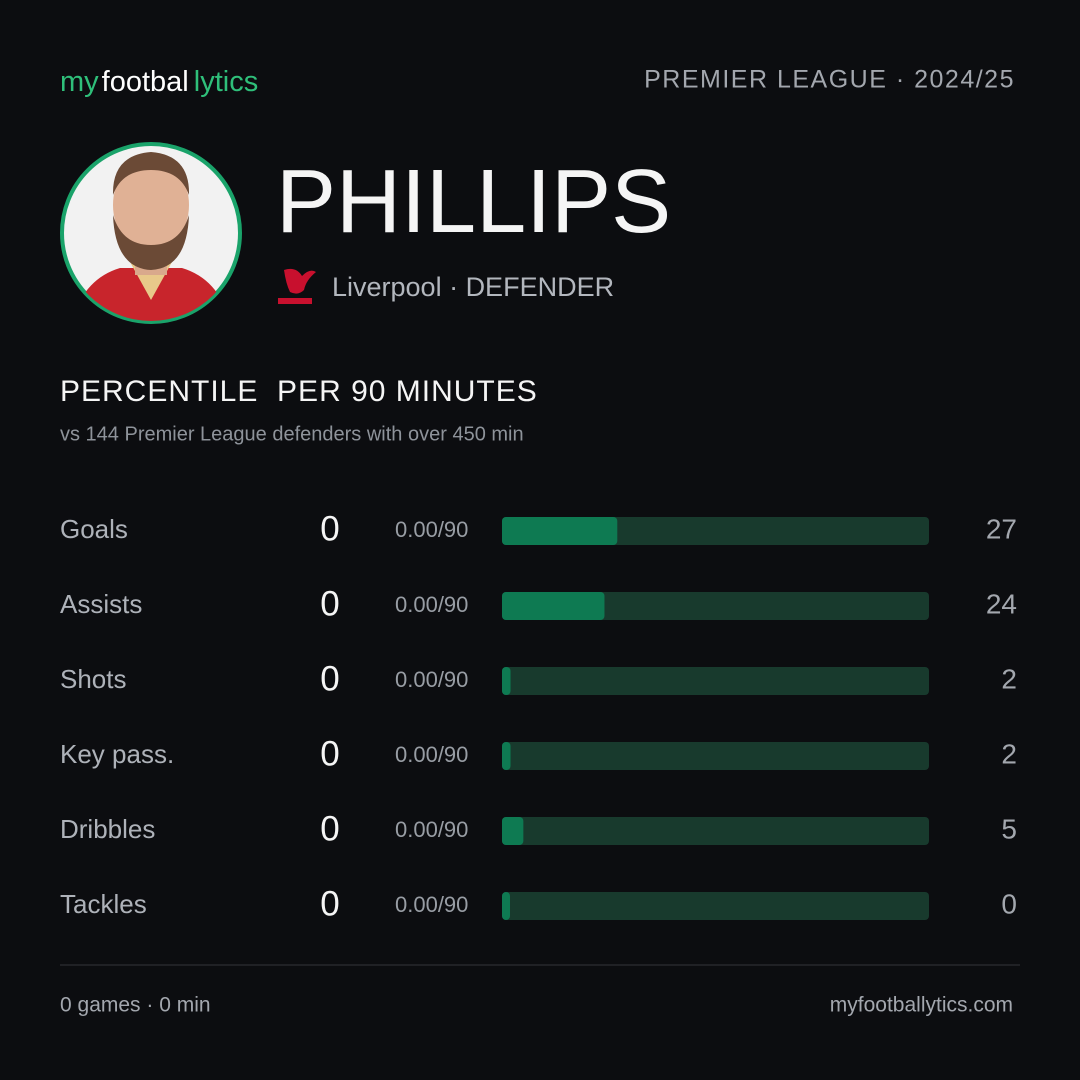 This screenshot has width=1080, height=1080. Describe the element at coordinates (1009, 903) in the screenshot. I see `percentile: 0` at that location.